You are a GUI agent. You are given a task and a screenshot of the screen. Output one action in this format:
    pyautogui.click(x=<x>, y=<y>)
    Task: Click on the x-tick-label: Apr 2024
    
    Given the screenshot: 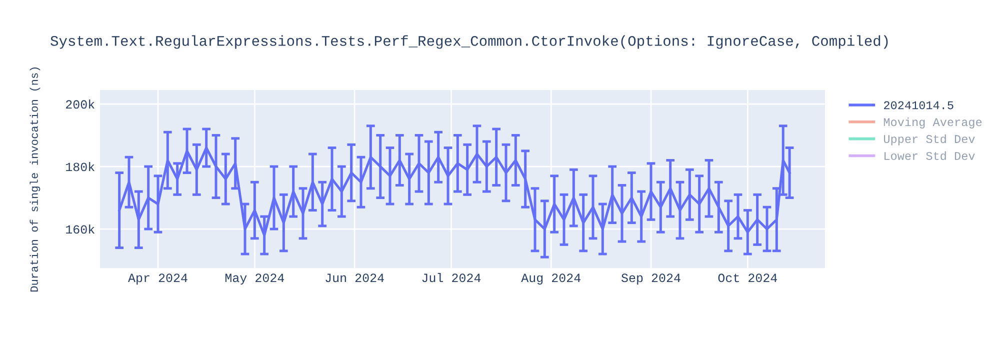 What is the action you would take?
    pyautogui.click(x=158, y=279)
    